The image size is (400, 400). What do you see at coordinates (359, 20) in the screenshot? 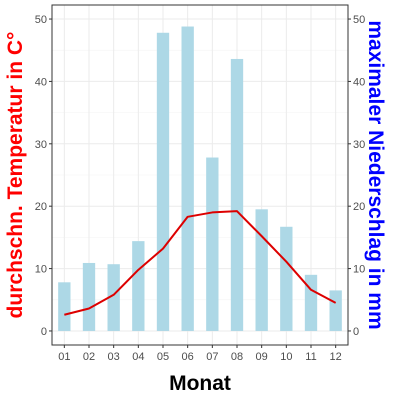
I see `right-tick-label: 50` at bounding box center [359, 20].